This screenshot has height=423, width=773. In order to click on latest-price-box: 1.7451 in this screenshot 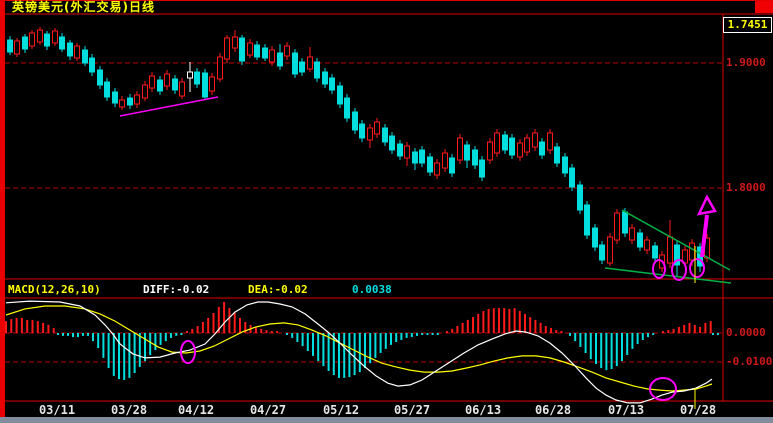, I will do `click(747, 25)`.